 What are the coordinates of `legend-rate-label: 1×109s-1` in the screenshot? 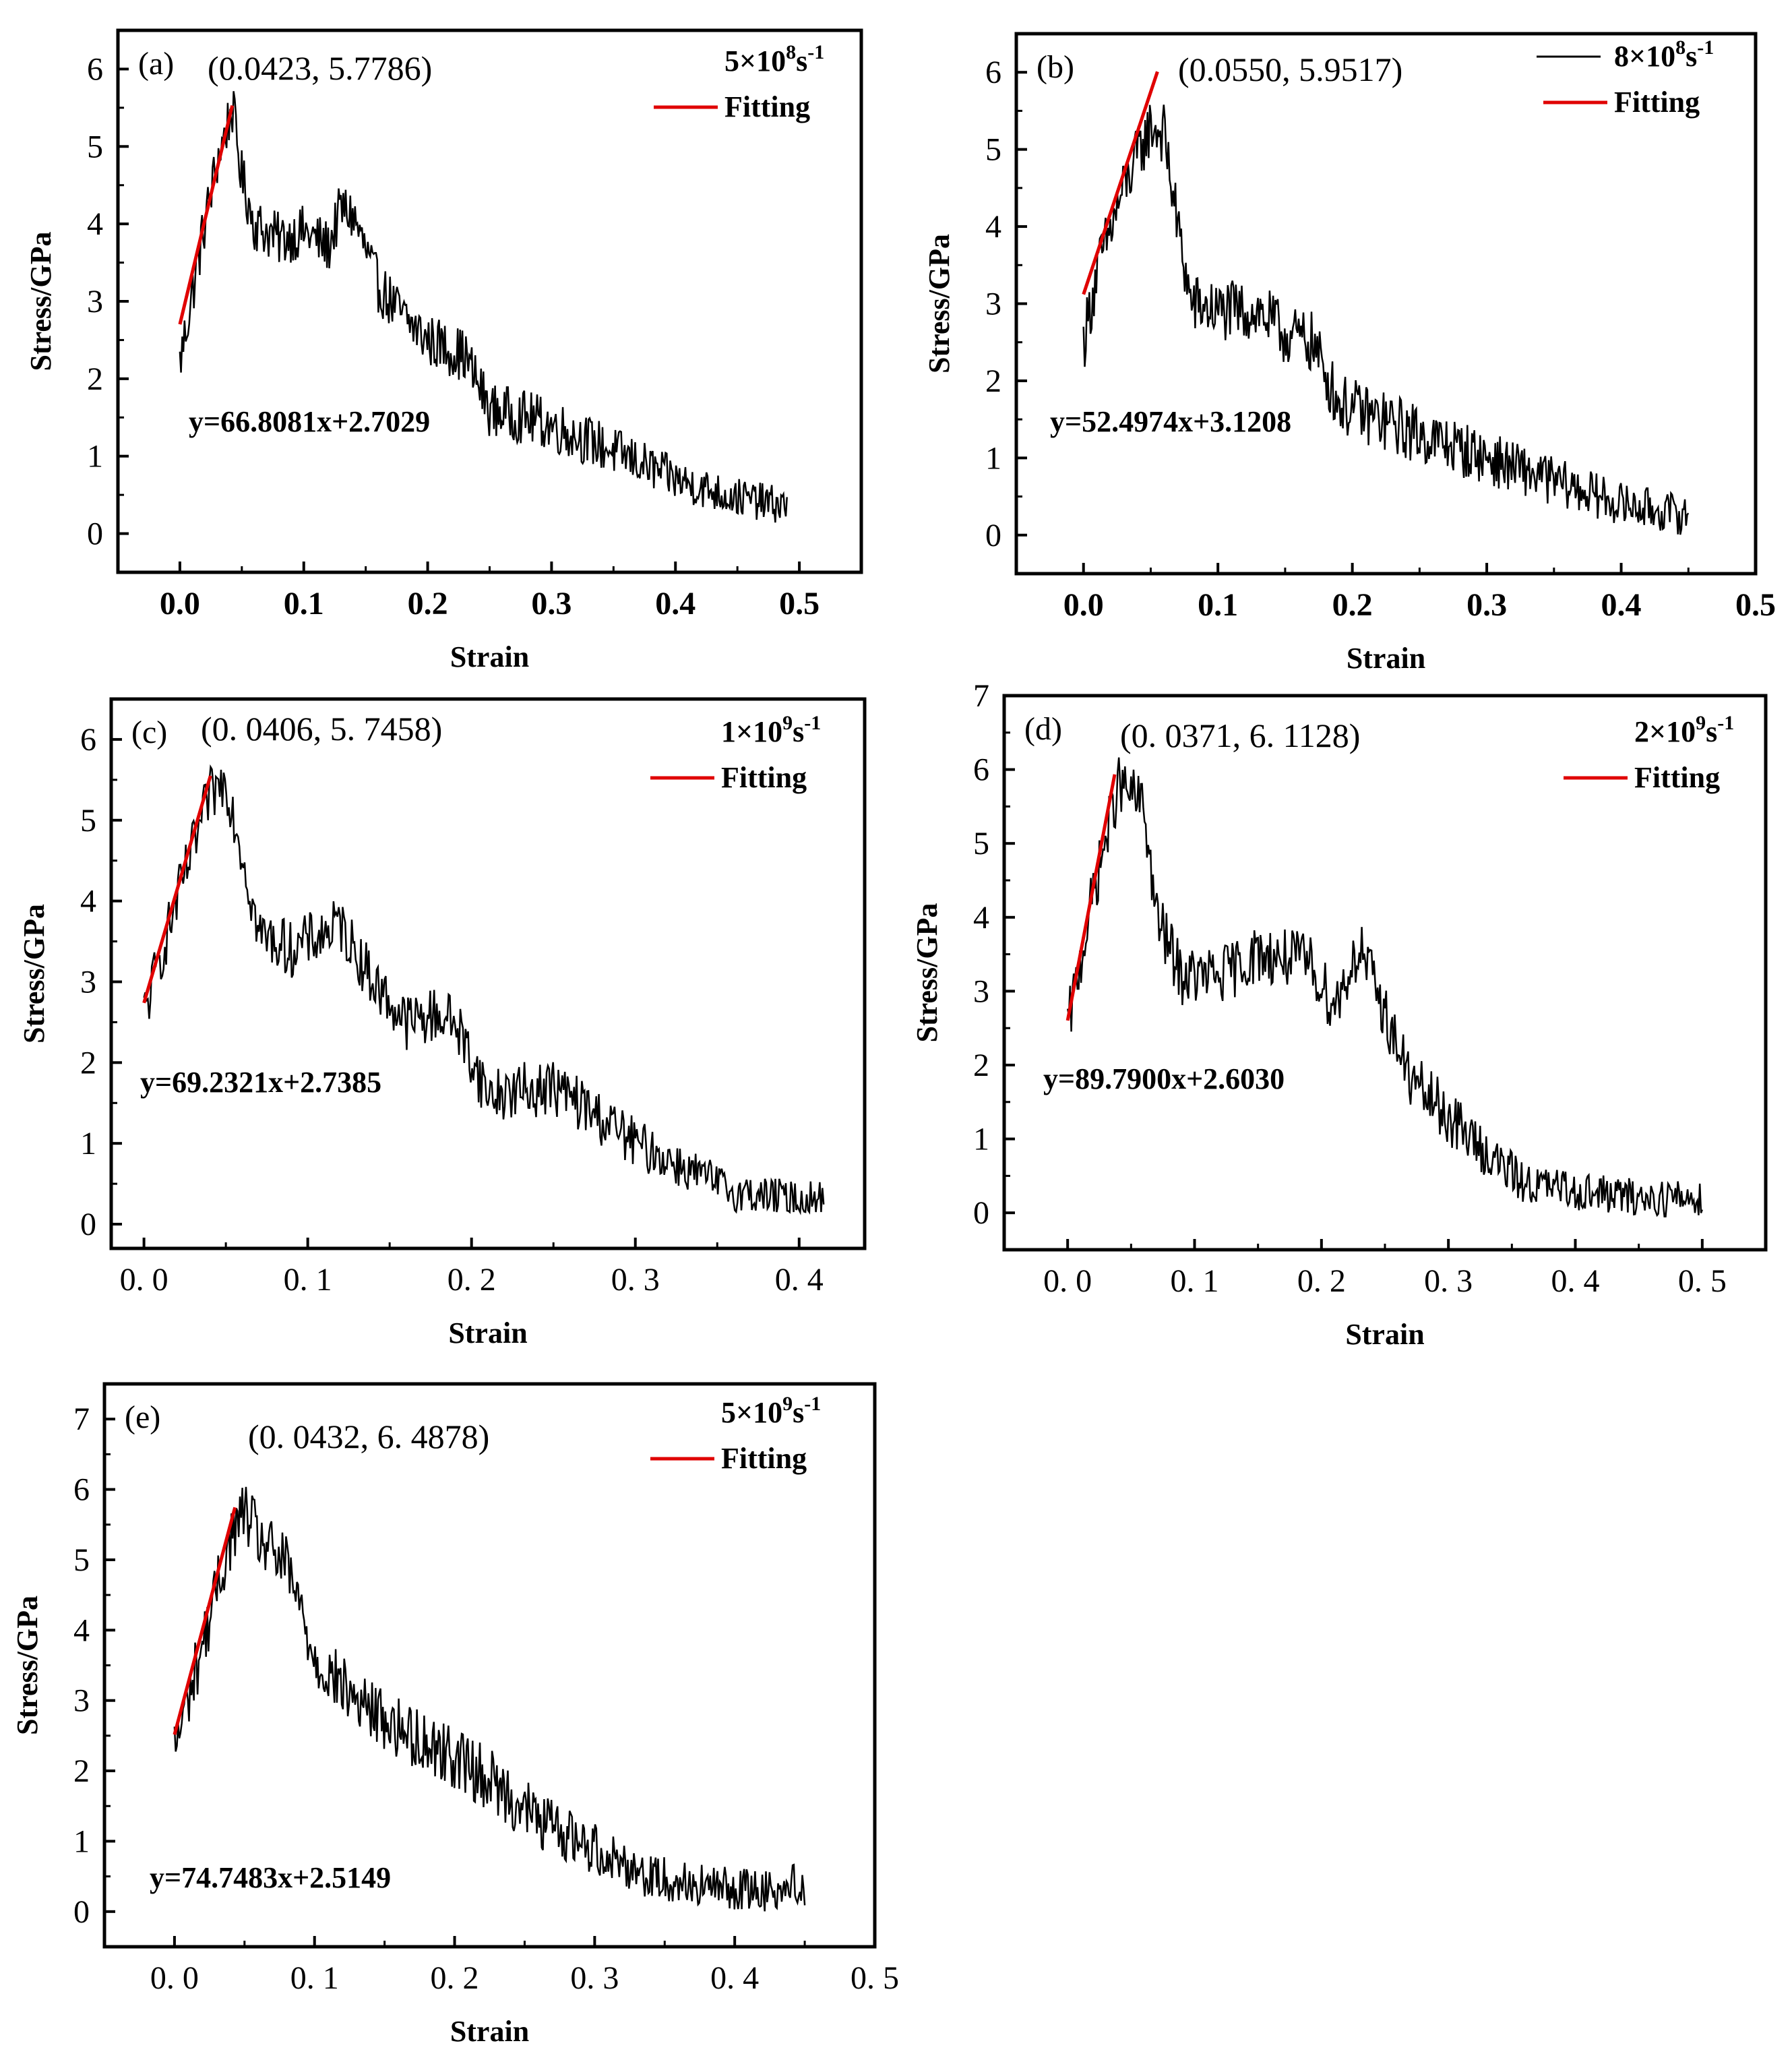 It's located at (771, 730).